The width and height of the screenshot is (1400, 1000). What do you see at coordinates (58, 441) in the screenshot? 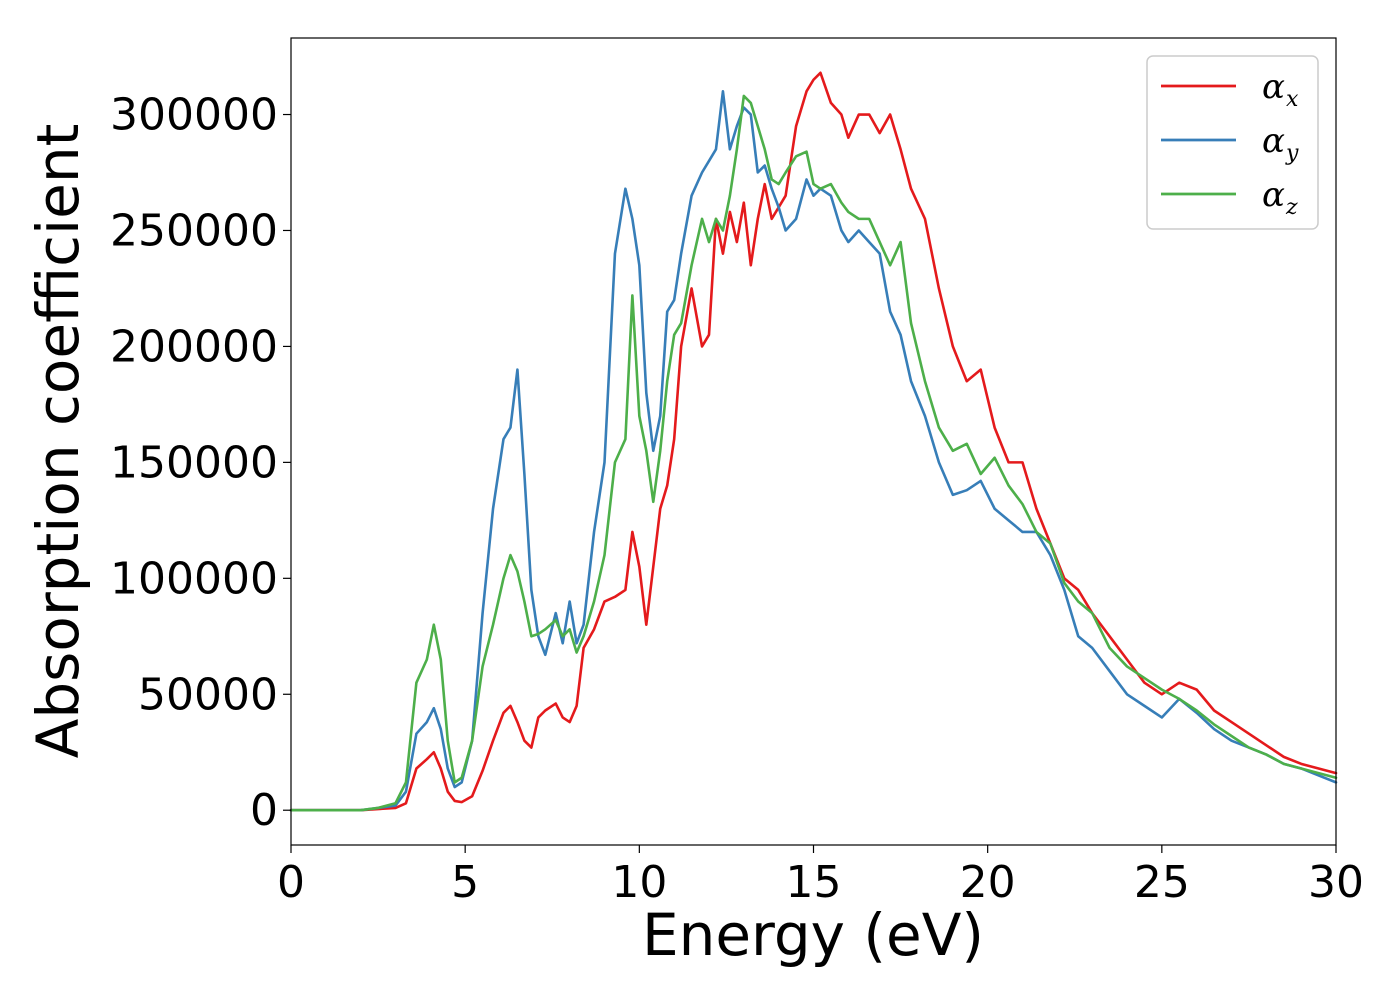
I see `y-axis-label: Absorption coefficient` at bounding box center [58, 441].